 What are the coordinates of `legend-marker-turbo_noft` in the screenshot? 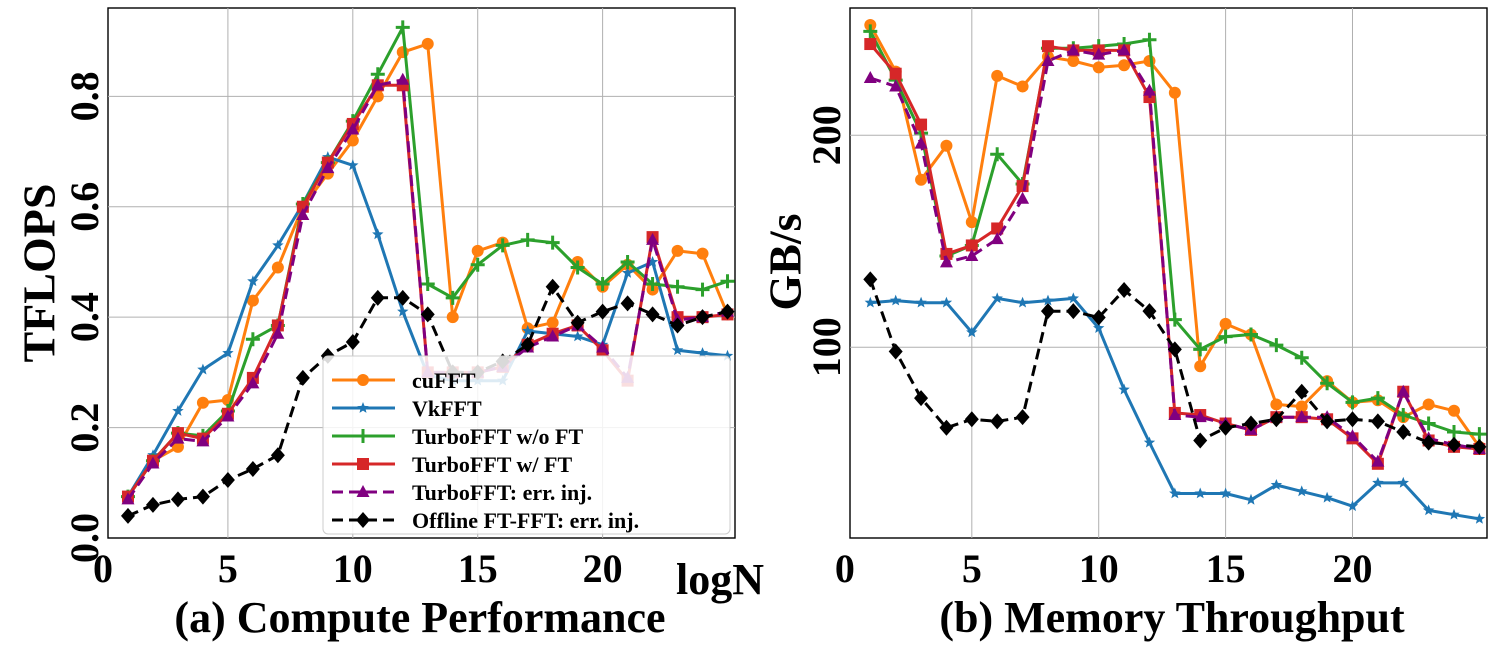 It's located at (363, 436).